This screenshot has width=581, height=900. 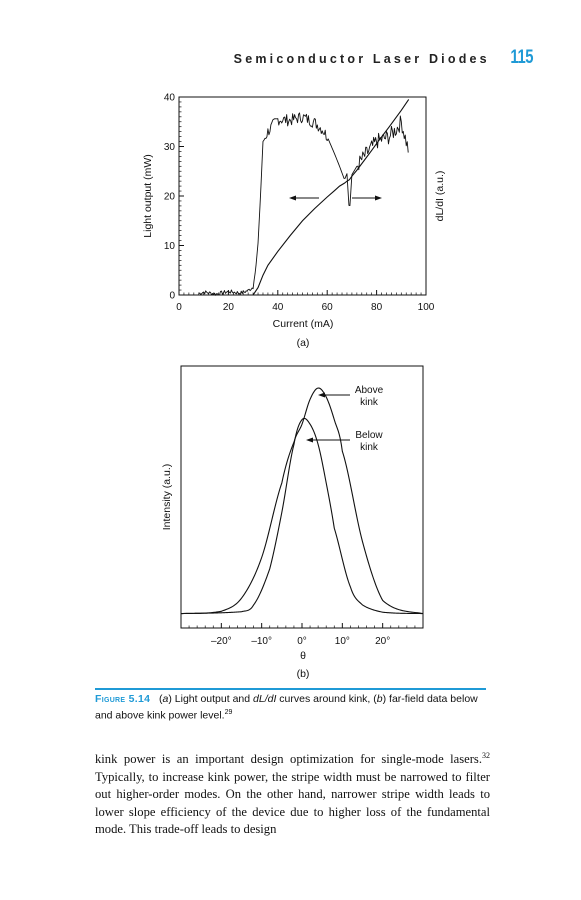 I want to click on pointer-below-icon, so click(x=328, y=440).